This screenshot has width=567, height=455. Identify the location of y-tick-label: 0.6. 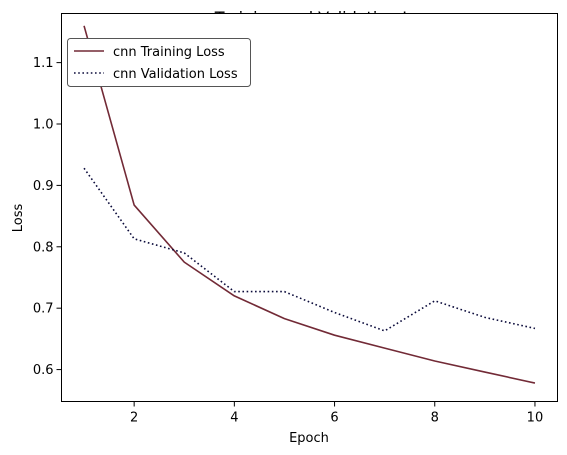
(43, 370).